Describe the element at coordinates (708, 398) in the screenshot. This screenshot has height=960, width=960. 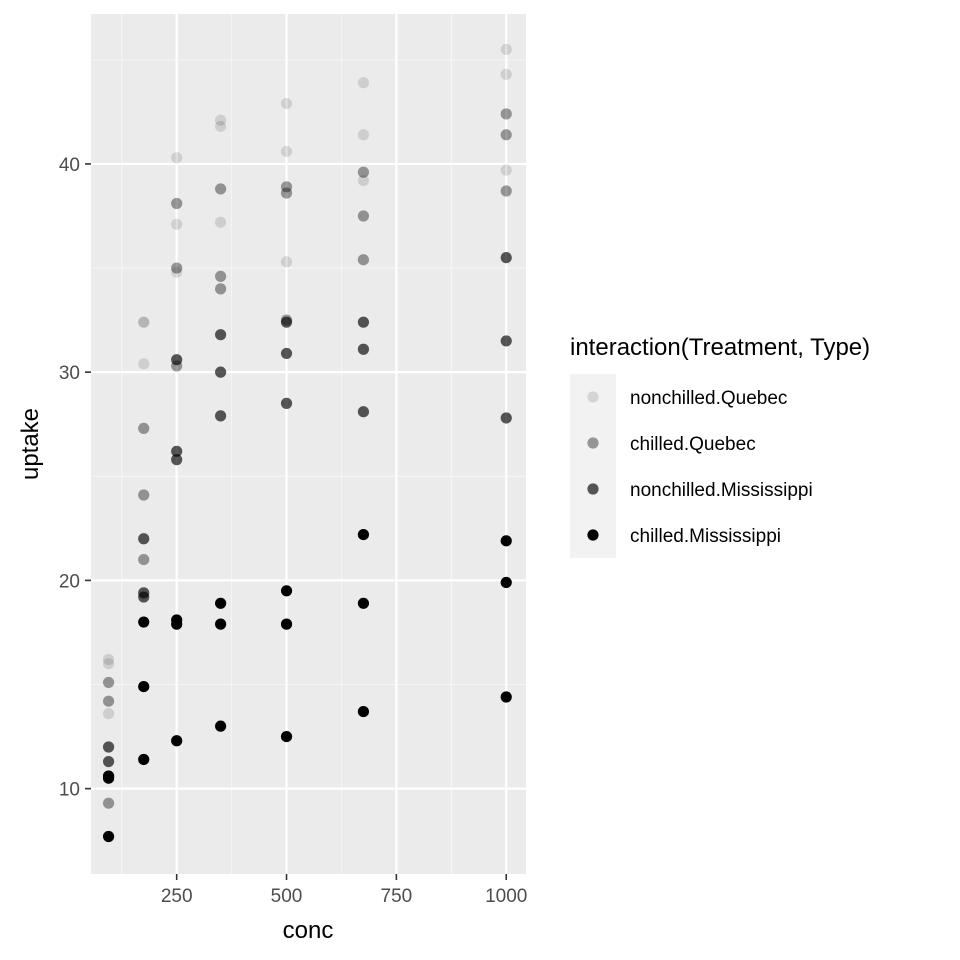
I see `legend-label: nonchilled.Quebec` at that location.